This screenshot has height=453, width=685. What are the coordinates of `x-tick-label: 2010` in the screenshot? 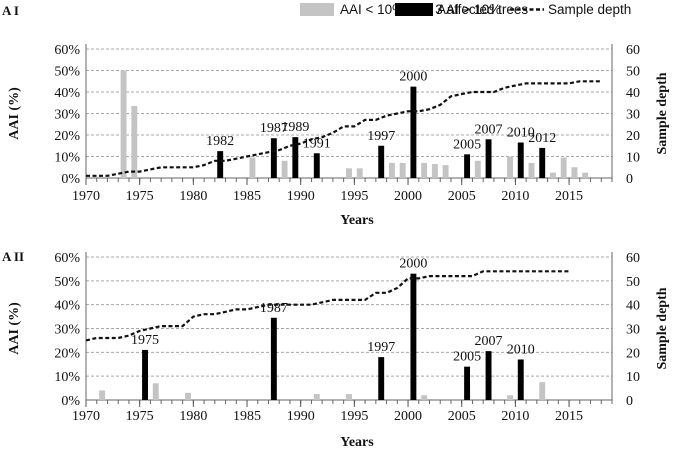 It's located at (515, 196).